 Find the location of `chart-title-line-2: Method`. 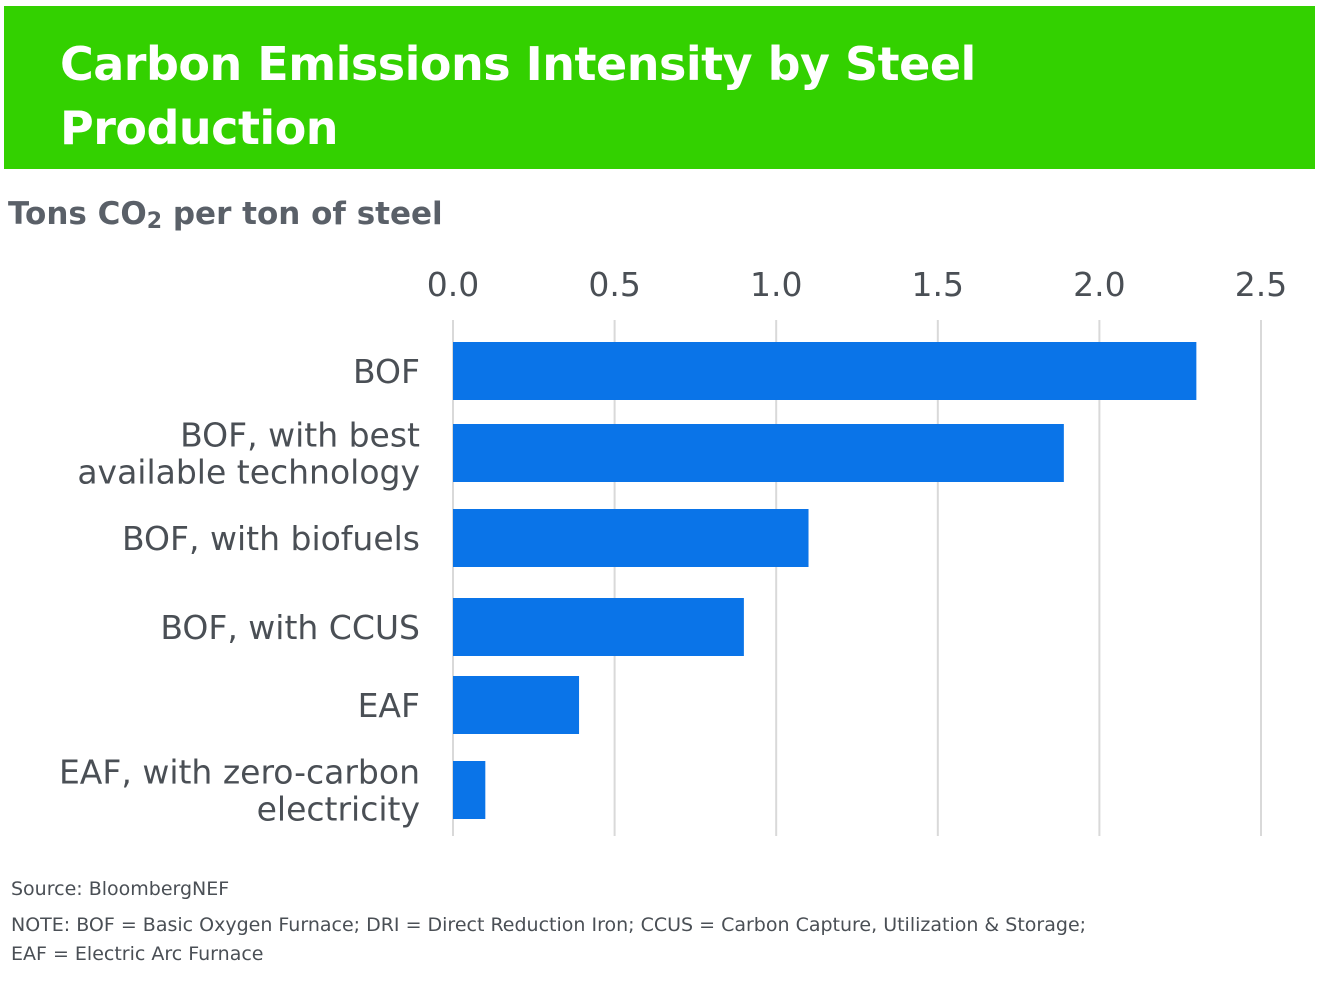

chart-title-line-2: Method is located at coordinates (157, 192).